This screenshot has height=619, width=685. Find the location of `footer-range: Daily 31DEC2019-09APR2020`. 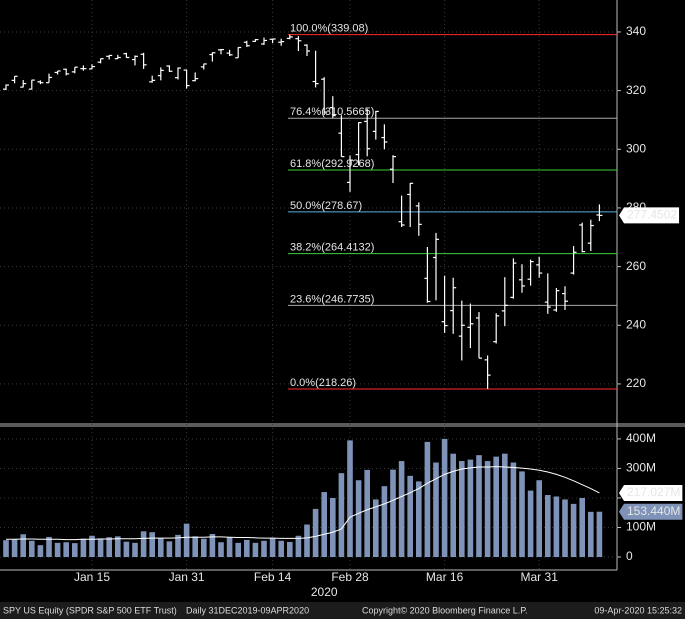

footer-range: Daily 31DEC2019-09APR2020 is located at coordinates (247, 610).